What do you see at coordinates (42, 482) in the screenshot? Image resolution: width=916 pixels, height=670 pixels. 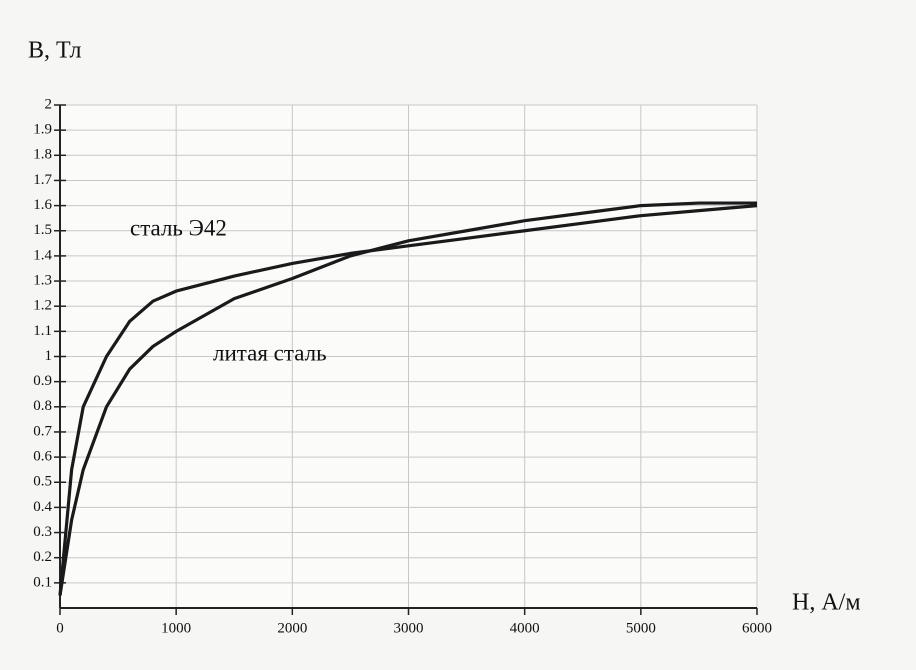 I see `y-tick-label: 0.5` at bounding box center [42, 482].